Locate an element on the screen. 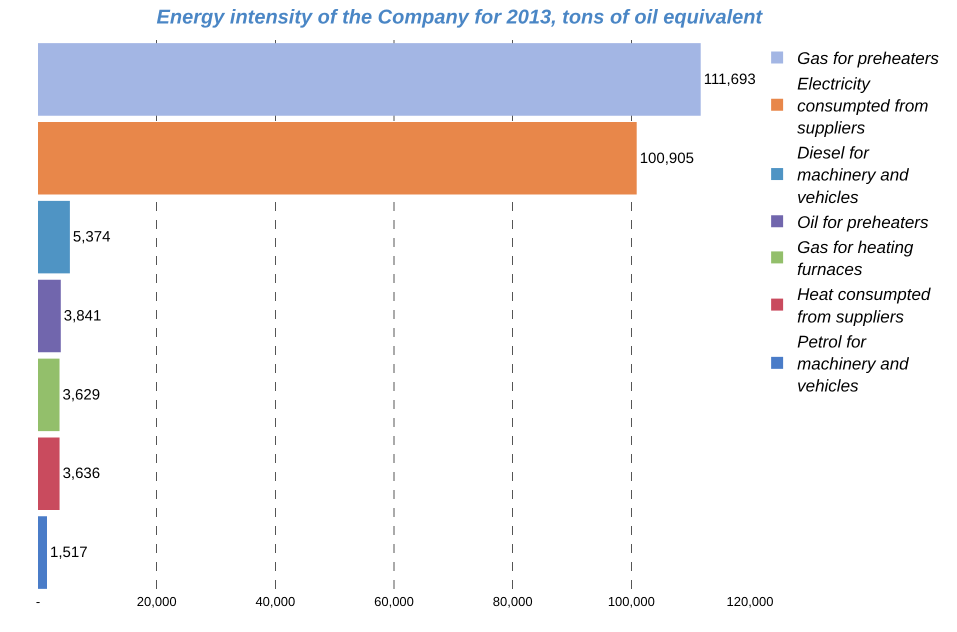 This screenshot has height=632, width=957. x-tick-label: 60,000 is located at coordinates (394, 601).